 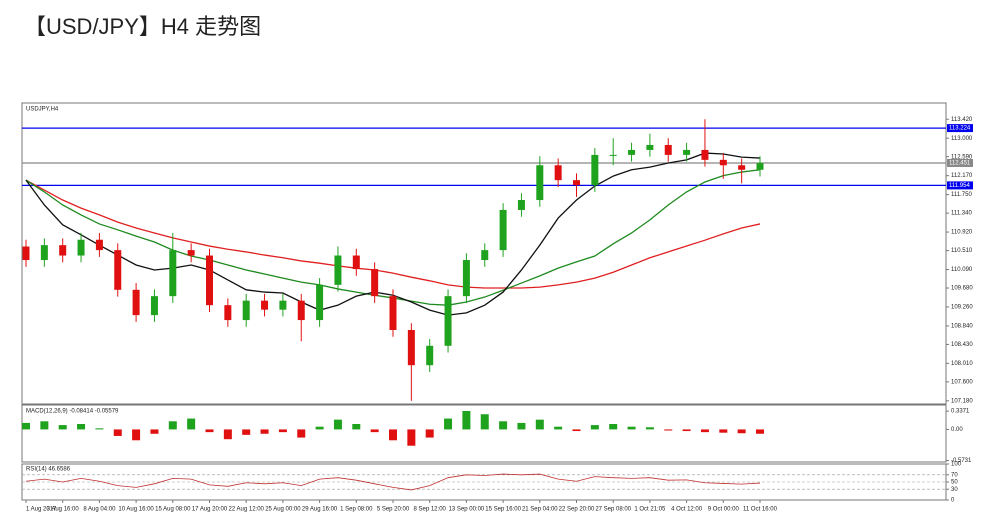 I want to click on y-tick-label: 30, so click(x=954, y=490).